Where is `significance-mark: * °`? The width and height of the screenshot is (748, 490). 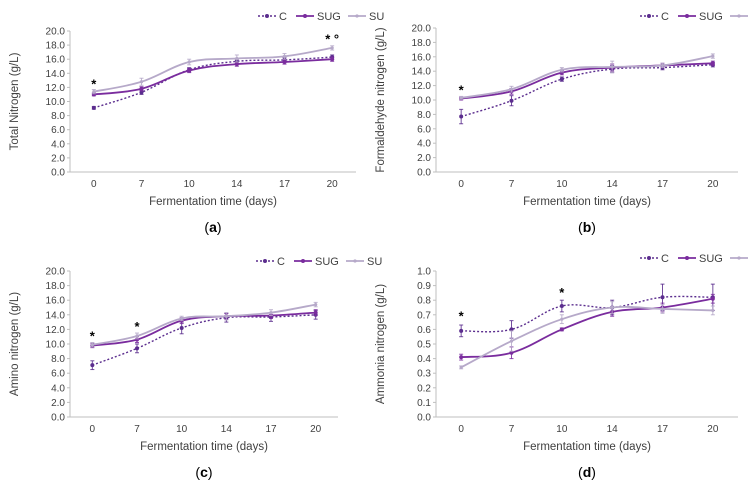
significance-mark: * ° is located at coordinates (332, 38).